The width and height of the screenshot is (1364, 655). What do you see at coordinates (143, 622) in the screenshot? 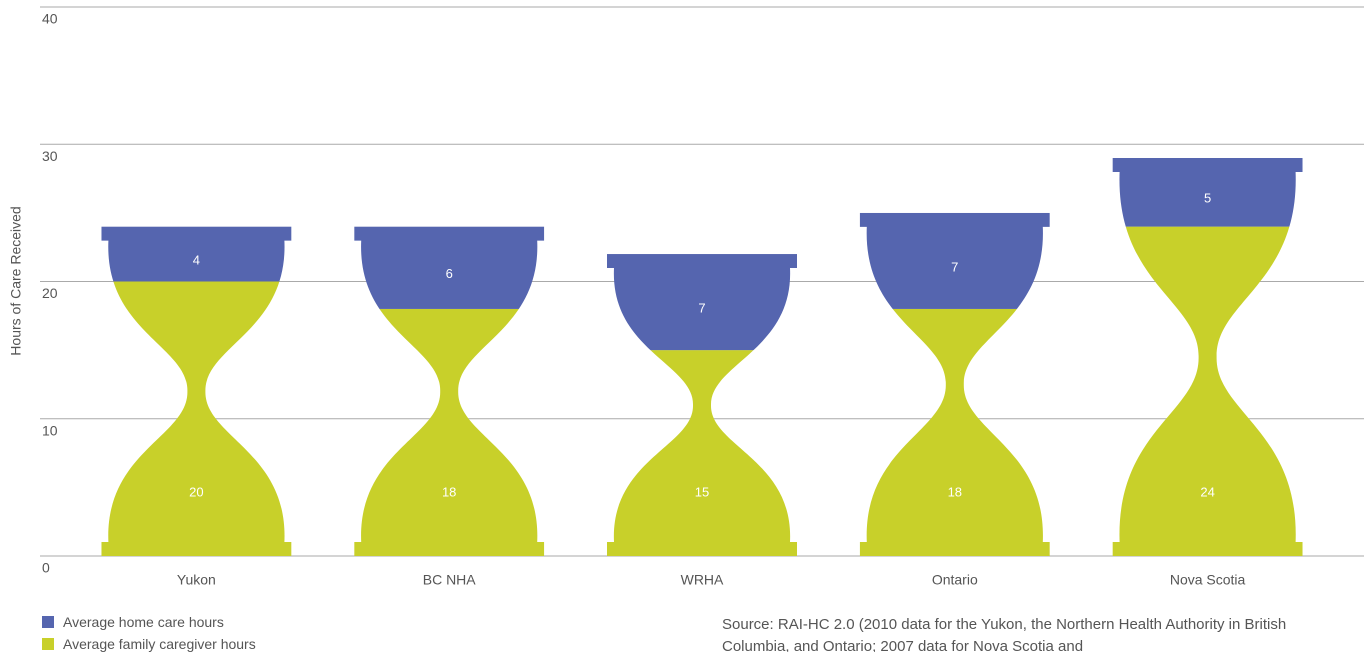
I see `legend-label: Average home care hours` at bounding box center [143, 622].